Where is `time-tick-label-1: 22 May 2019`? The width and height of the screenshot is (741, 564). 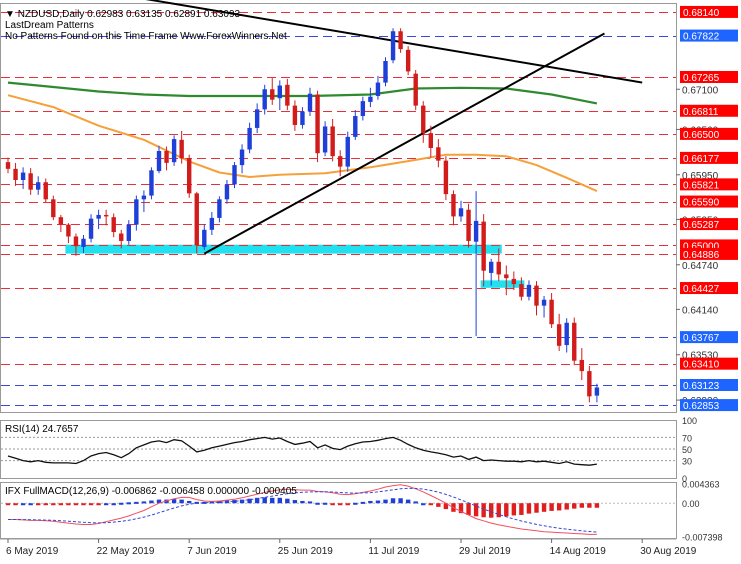 time-tick-label-1: 22 May 2019 is located at coordinates (126, 551).